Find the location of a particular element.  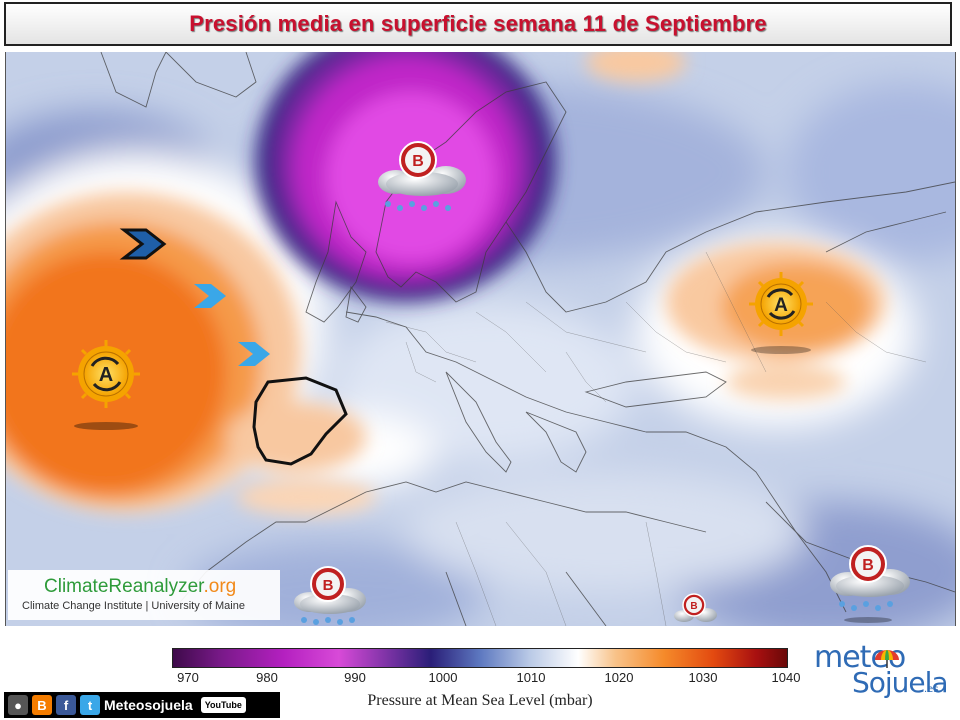

meteosojuela-brand: meteo Sojuela .es is located at coordinates (882, 670).